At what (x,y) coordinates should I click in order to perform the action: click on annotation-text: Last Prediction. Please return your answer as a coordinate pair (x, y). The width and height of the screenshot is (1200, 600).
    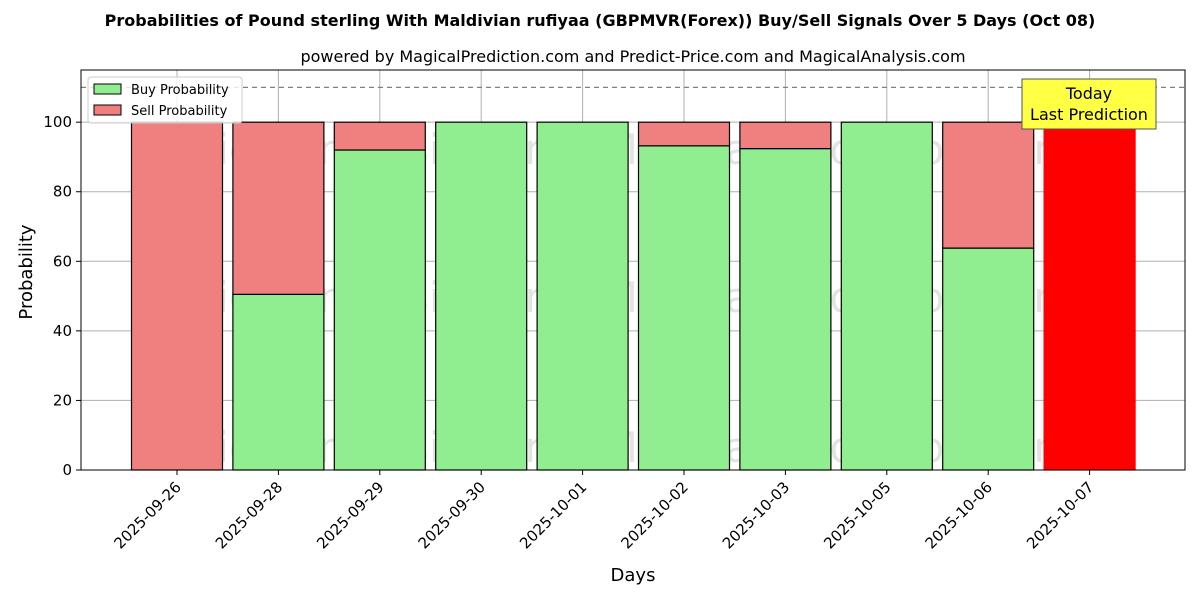
    Looking at the image, I should click on (1089, 114).